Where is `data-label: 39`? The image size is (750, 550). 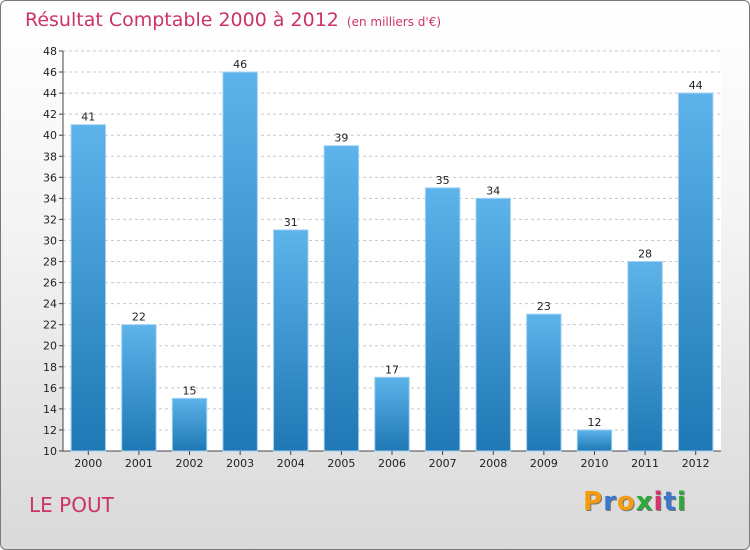 data-label: 39 is located at coordinates (341, 138).